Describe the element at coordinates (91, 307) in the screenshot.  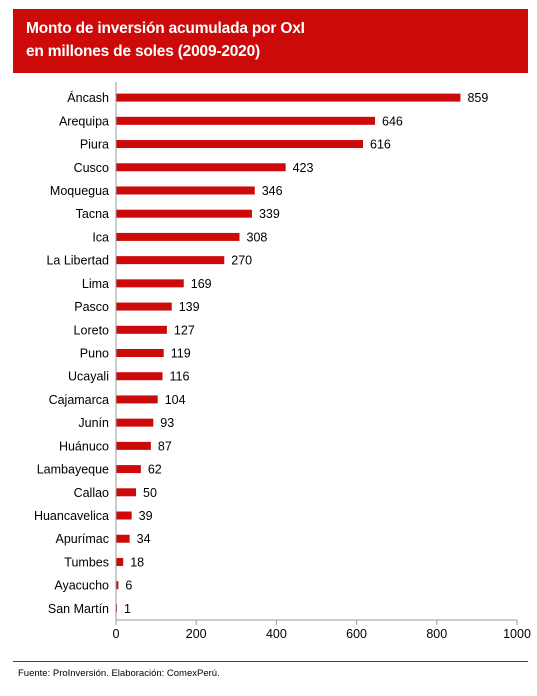
I see `category-label: Pasco` at that location.